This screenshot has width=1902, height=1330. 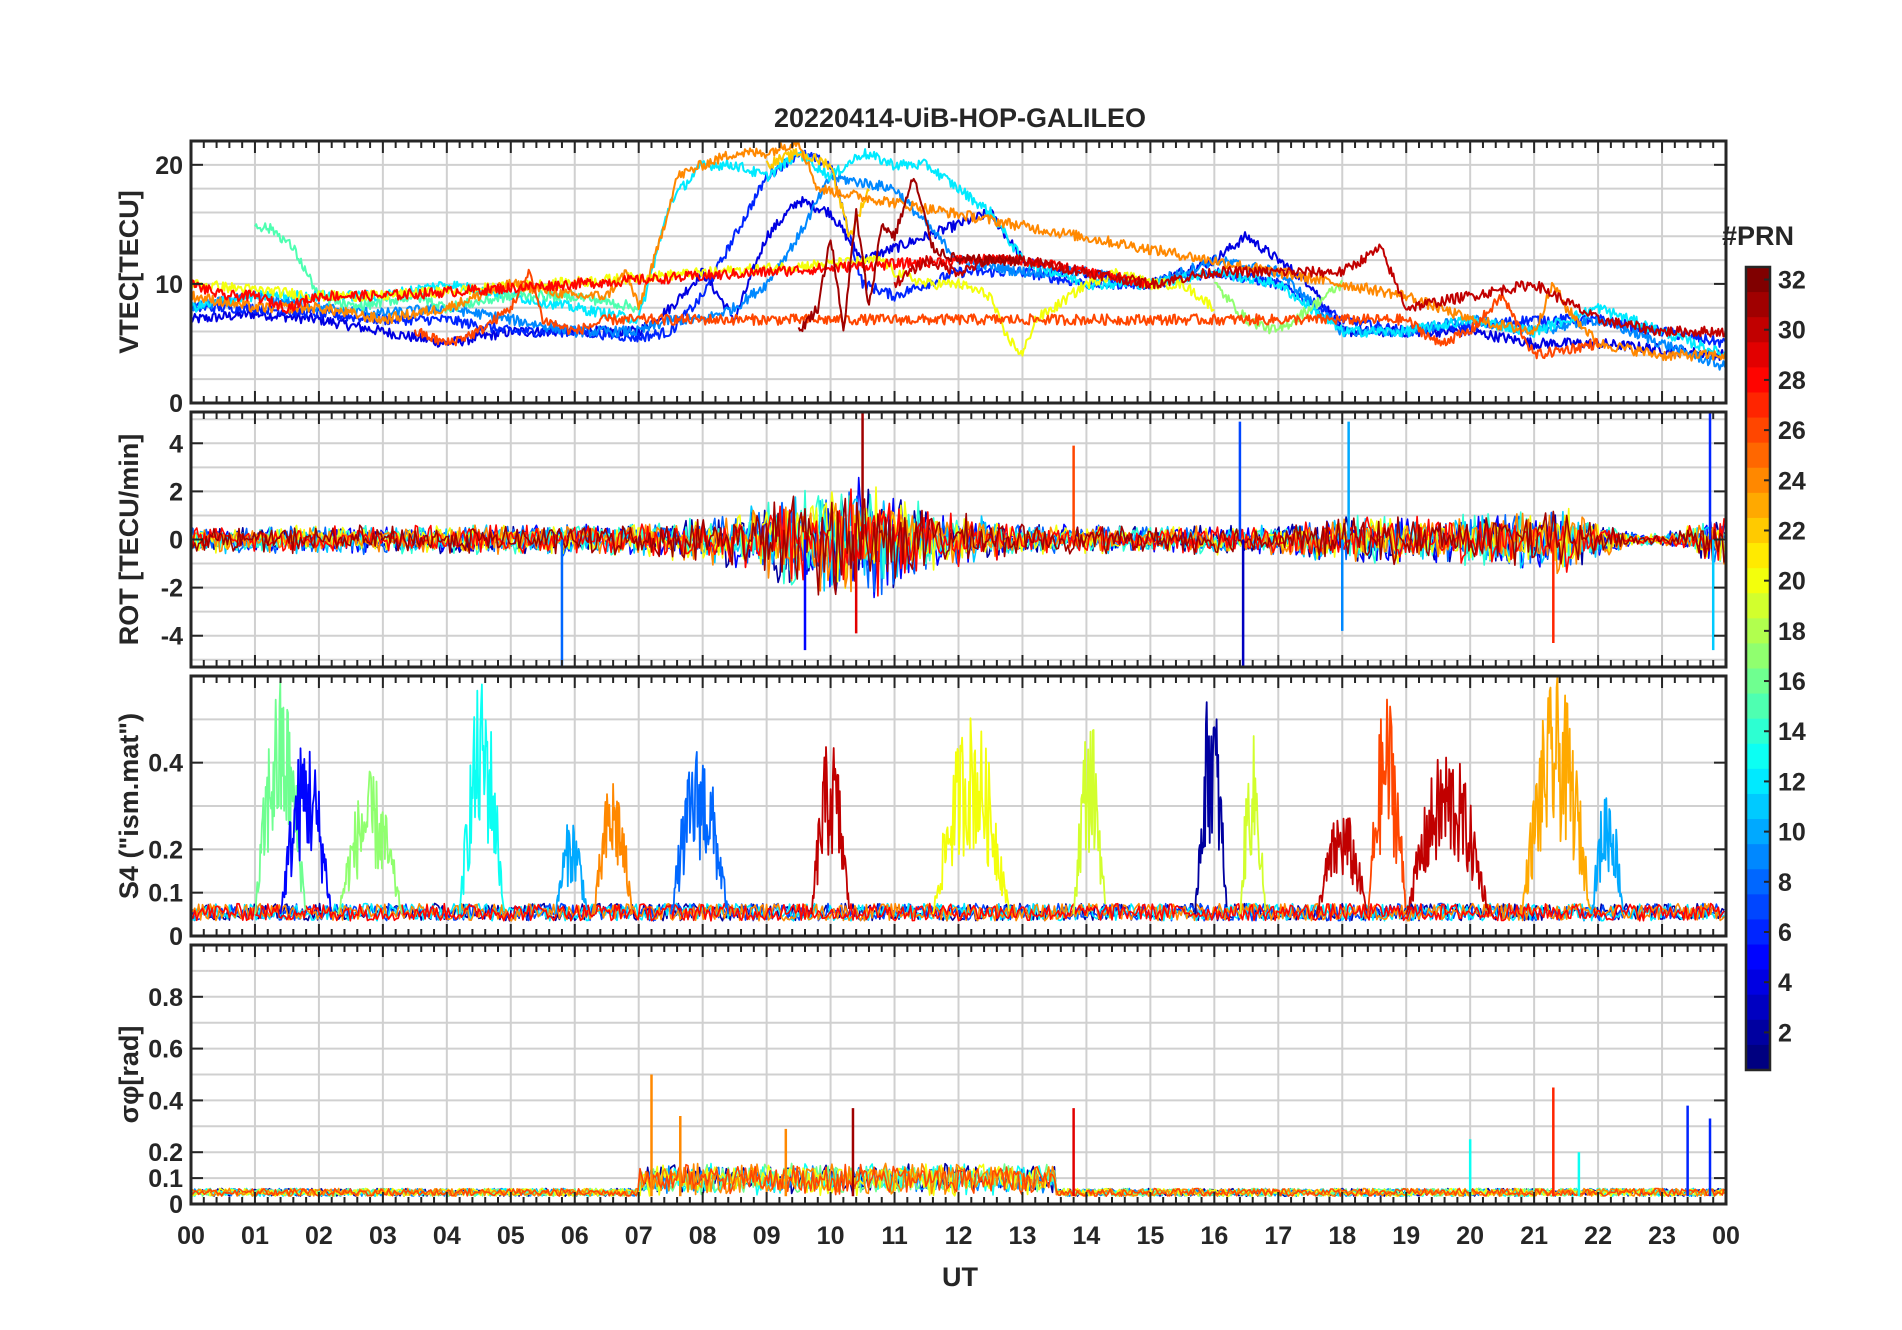 What do you see at coordinates (165, 1050) in the screenshot?
I see `y-tick-label: 0.6` at bounding box center [165, 1050].